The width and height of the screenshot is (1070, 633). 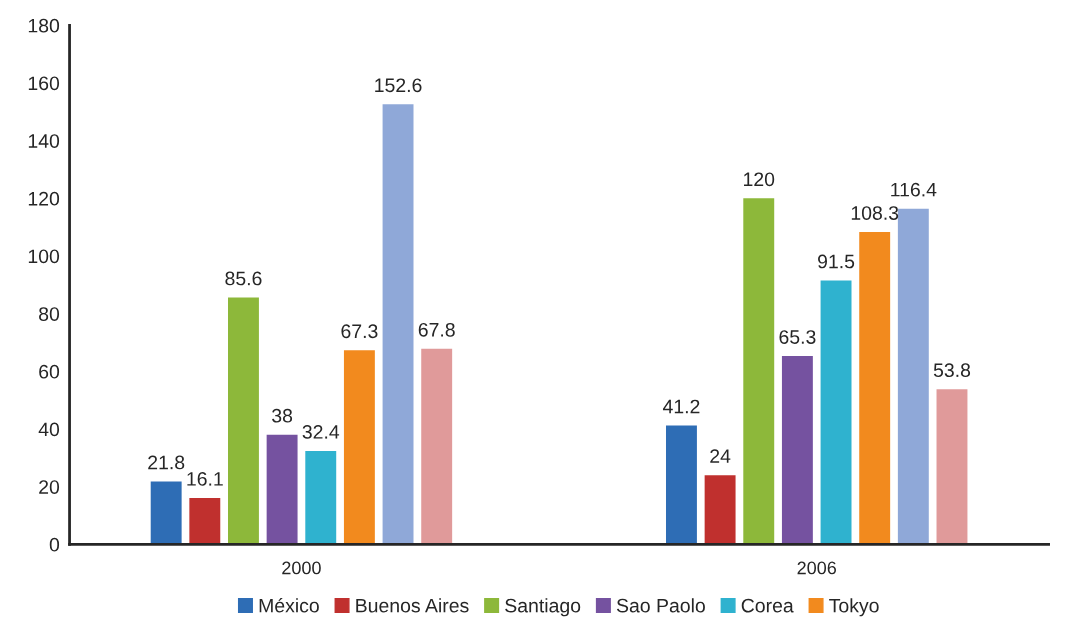 I want to click on legend-label: Corea, so click(x=767, y=605).